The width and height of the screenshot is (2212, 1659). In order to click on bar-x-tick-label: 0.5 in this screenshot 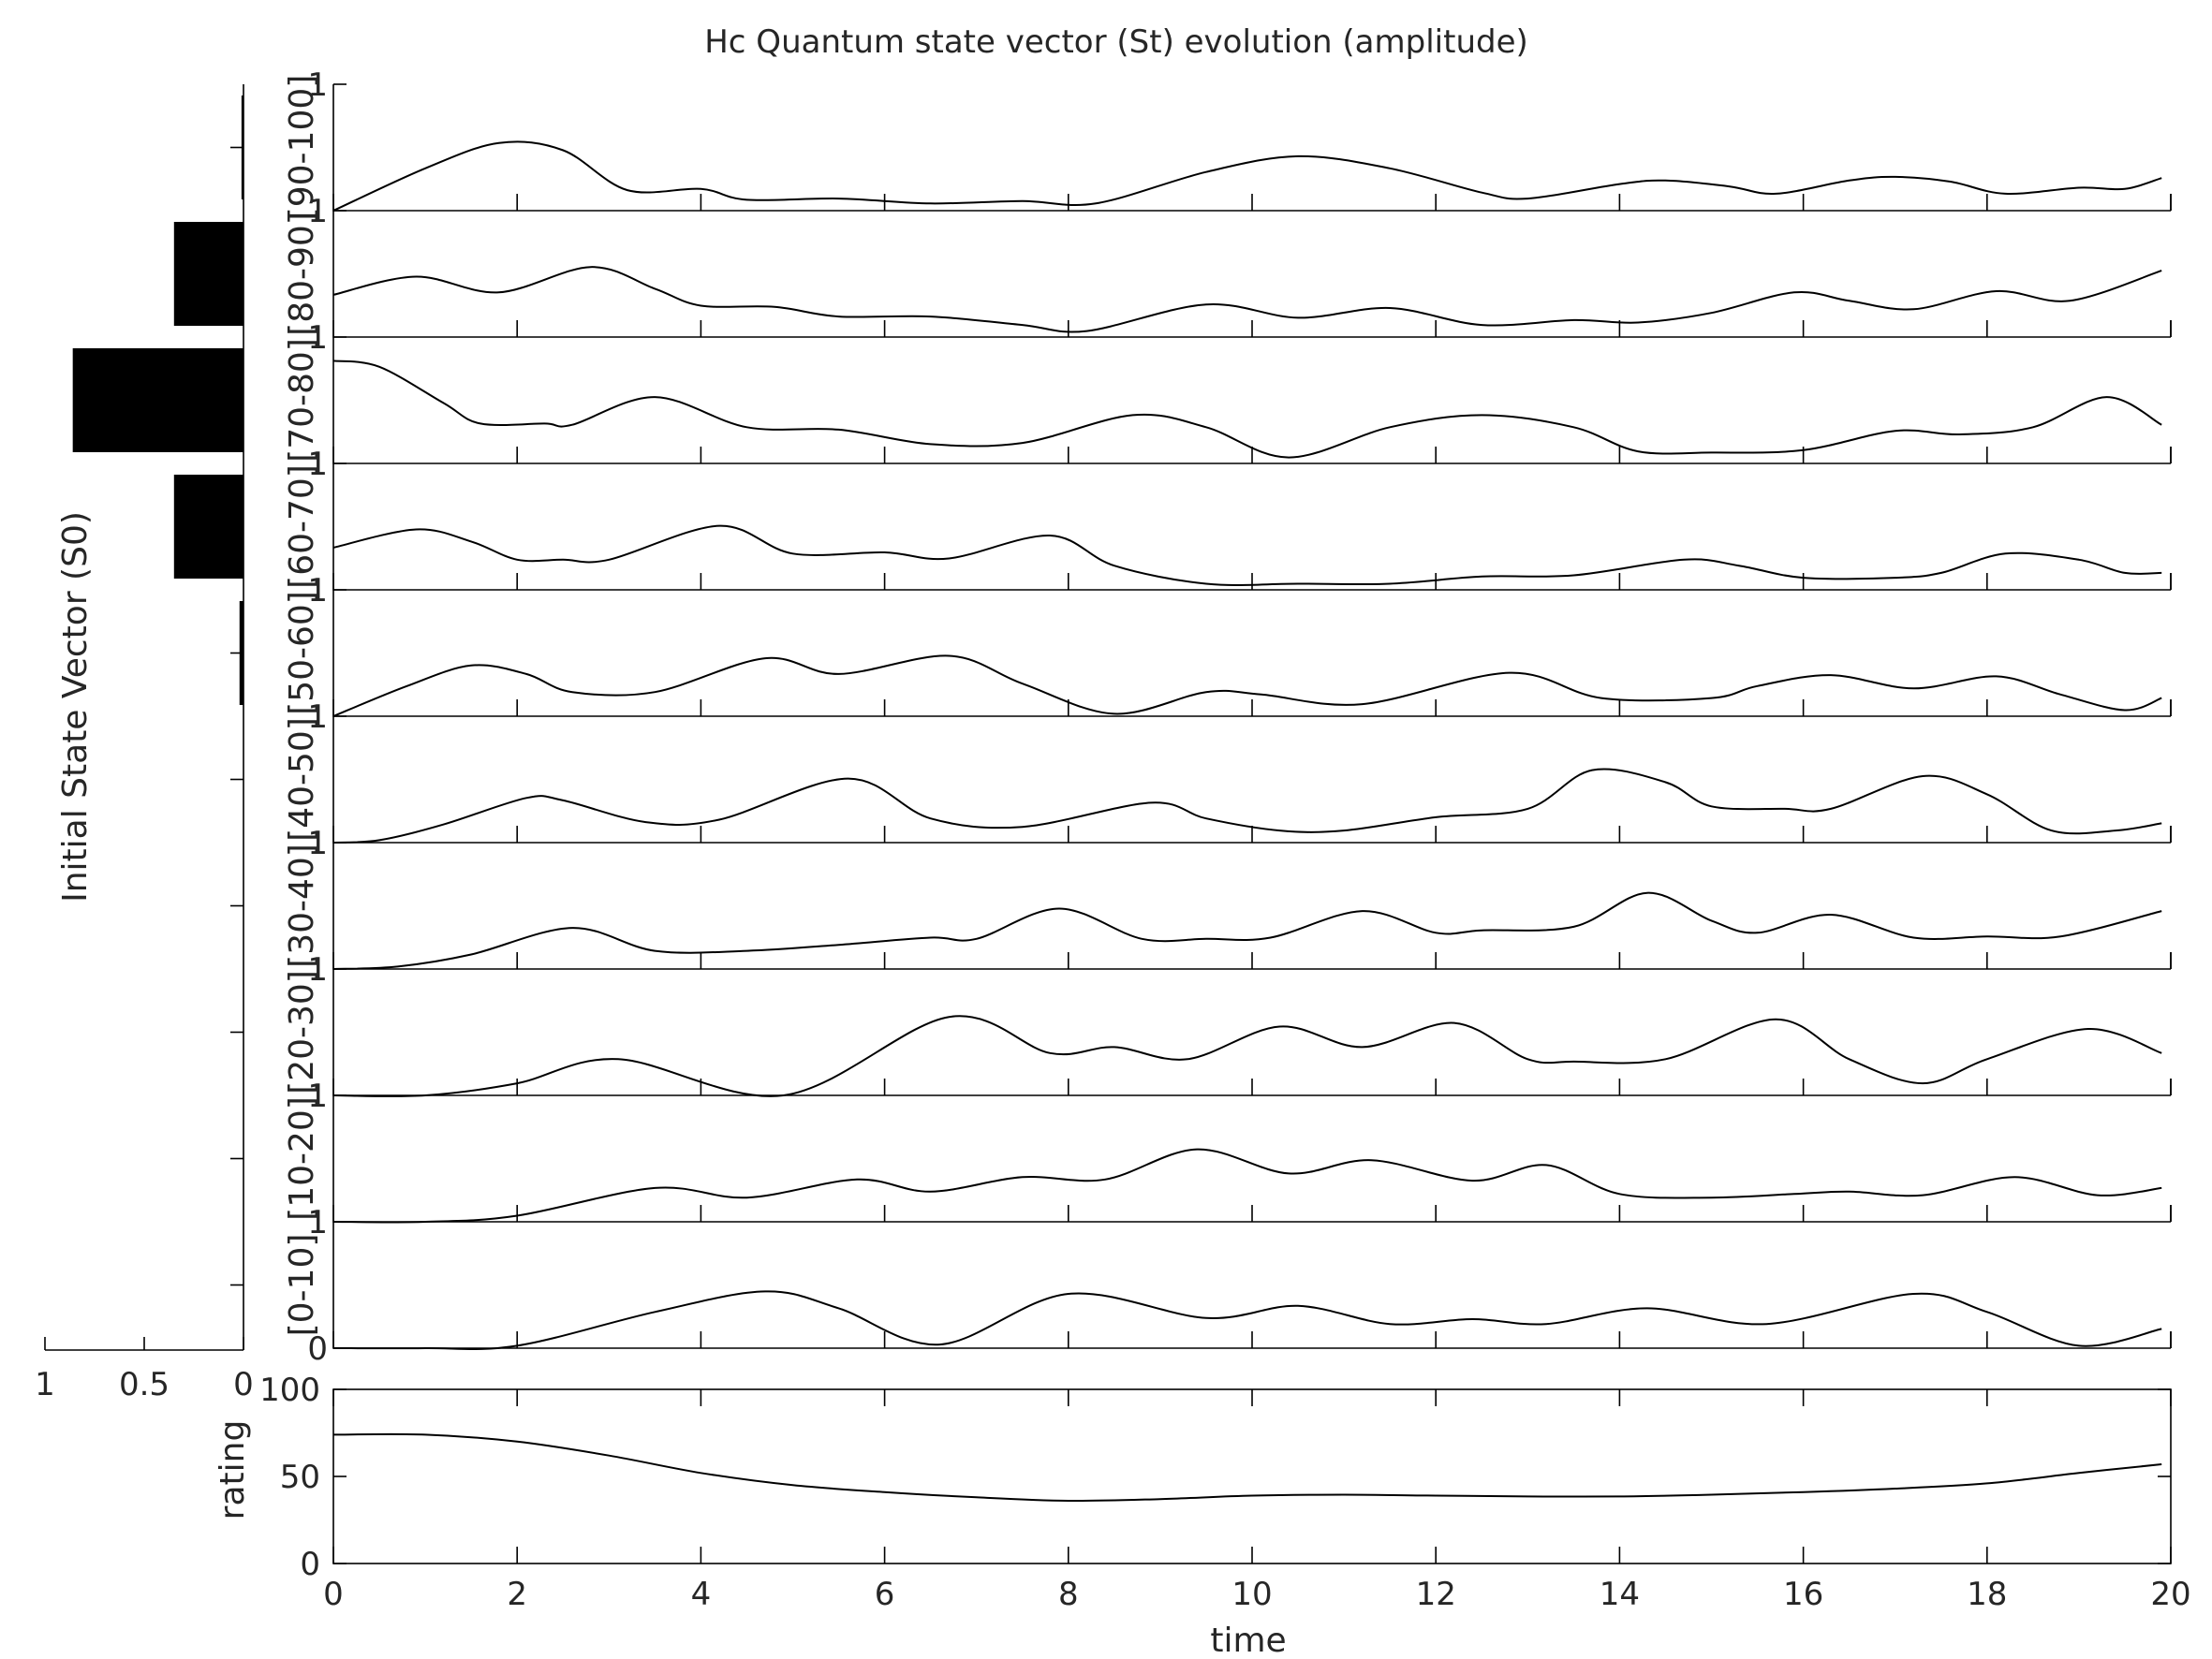, I will do `click(145, 1384)`.